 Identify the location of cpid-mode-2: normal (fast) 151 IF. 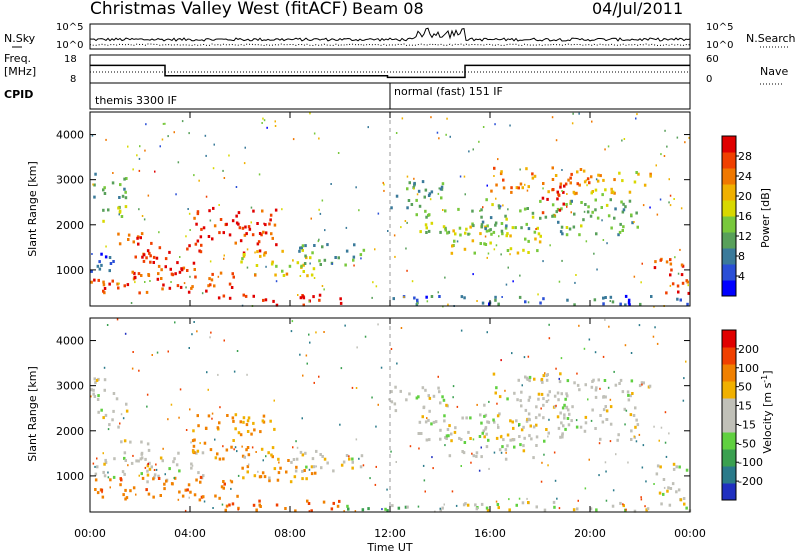
(448, 91).